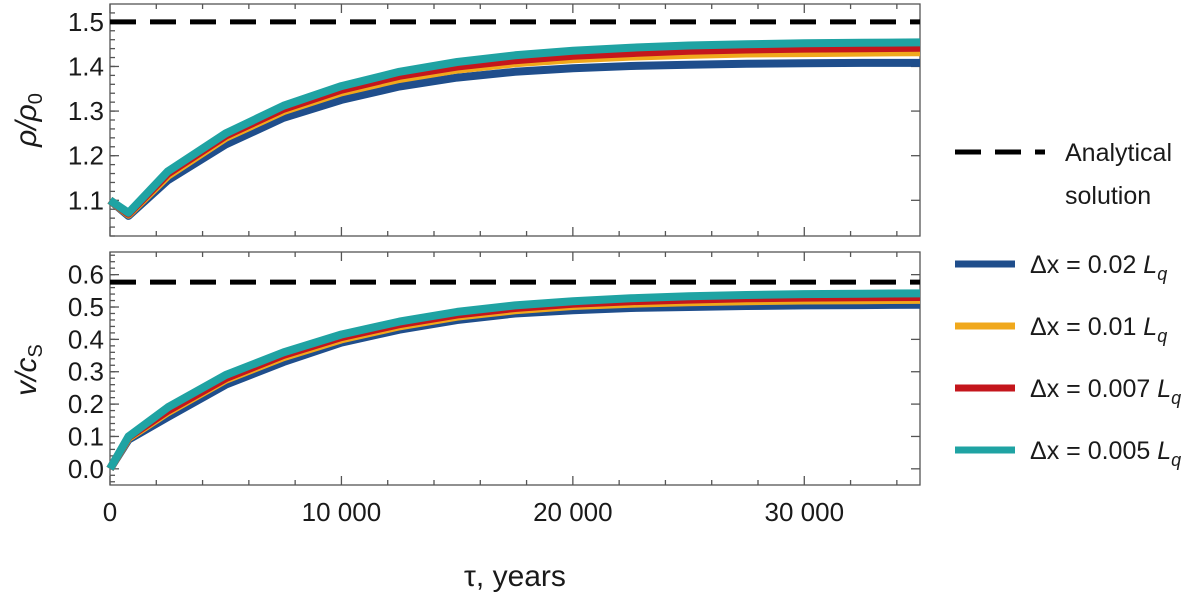 This screenshot has width=1200, height=593. What do you see at coordinates (86, 156) in the screenshot?
I see `y-tick-label: 1.2` at bounding box center [86, 156].